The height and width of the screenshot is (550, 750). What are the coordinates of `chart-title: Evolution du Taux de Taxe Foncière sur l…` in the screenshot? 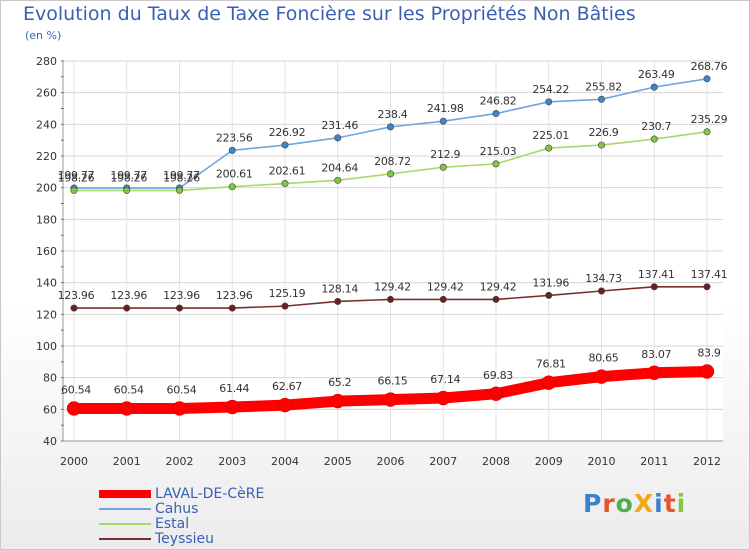 It's located at (329, 14).